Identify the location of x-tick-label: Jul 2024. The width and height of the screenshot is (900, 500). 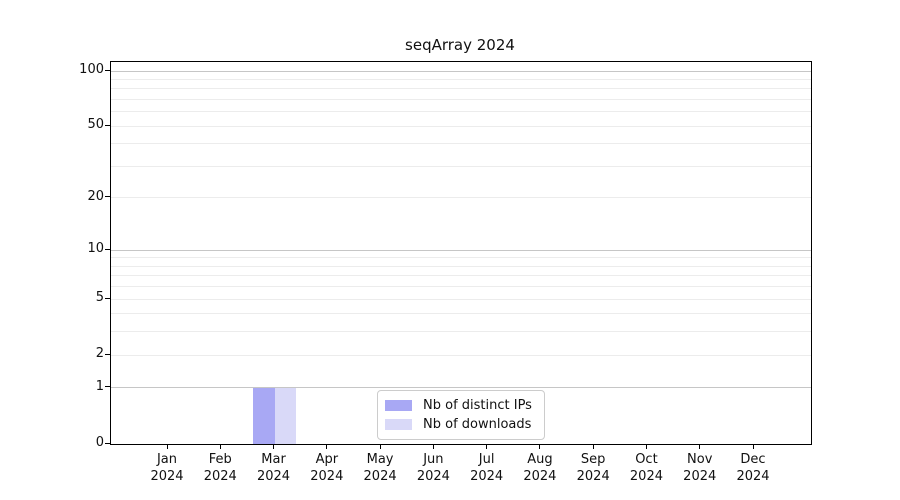
(487, 468).